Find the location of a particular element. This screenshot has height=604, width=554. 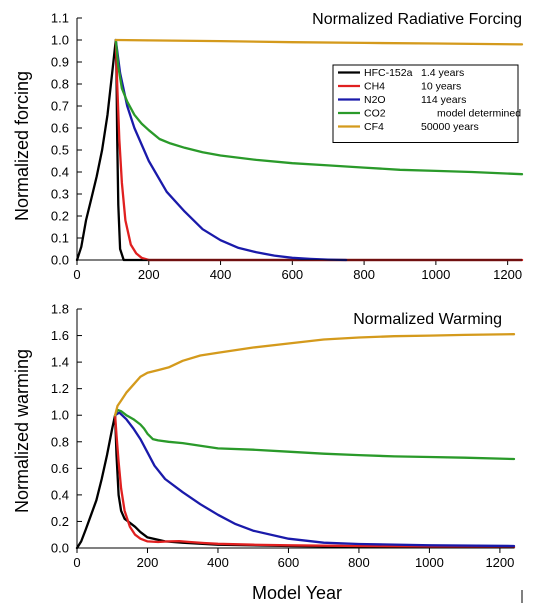

y-tick-label: 1.6 is located at coordinates (60, 335).